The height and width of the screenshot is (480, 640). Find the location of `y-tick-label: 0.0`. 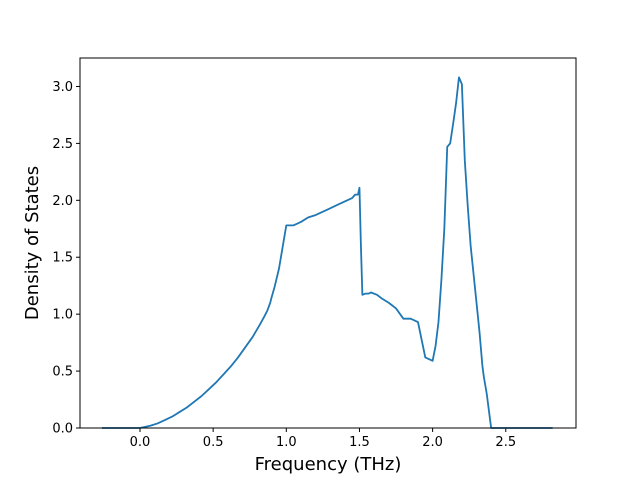

y-tick-label: 0.0 is located at coordinates (62, 429).